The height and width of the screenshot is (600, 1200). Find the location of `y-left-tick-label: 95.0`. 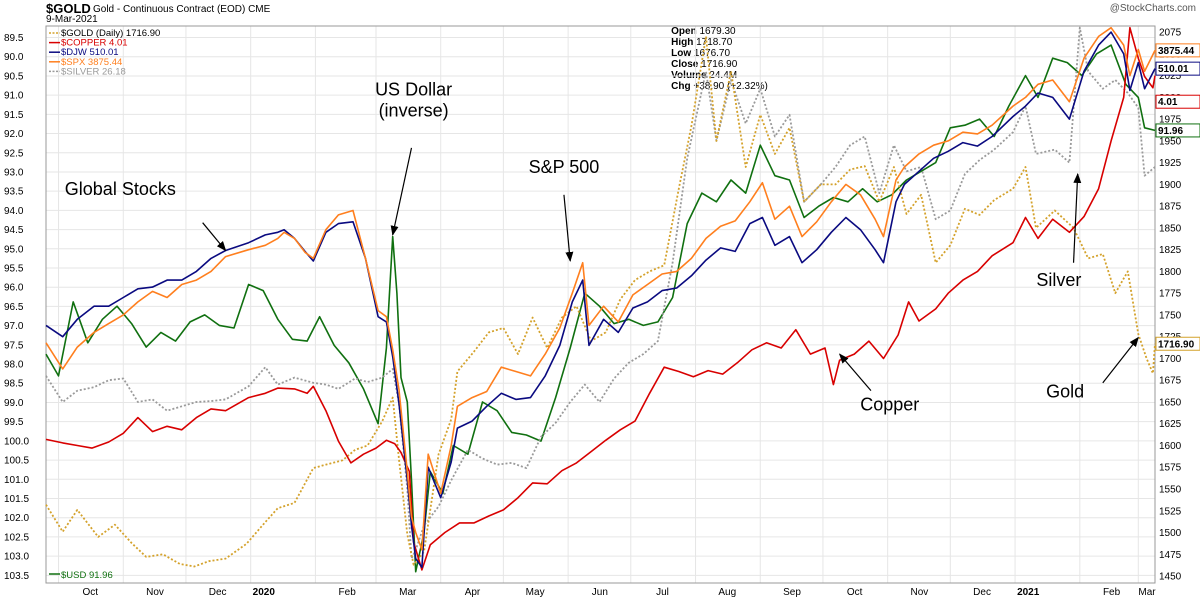

y-left-tick-label: 95.0 is located at coordinates (14, 249).